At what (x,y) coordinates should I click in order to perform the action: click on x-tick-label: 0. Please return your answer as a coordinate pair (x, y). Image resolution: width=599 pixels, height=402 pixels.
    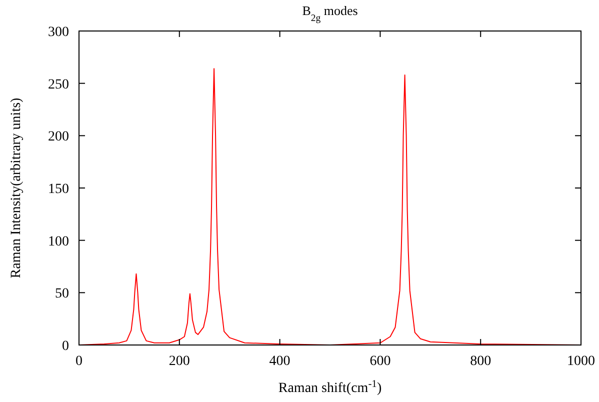
    Looking at the image, I should click on (79, 361).